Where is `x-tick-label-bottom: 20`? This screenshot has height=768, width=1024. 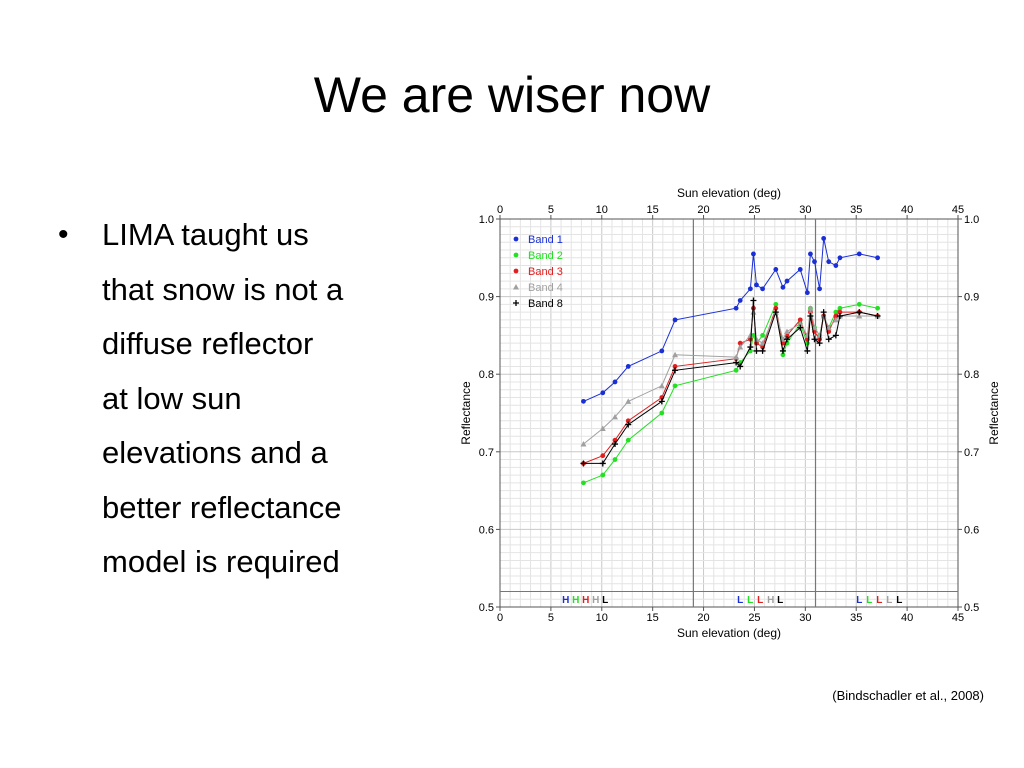
x-tick-label-bottom: 20 is located at coordinates (703, 618).